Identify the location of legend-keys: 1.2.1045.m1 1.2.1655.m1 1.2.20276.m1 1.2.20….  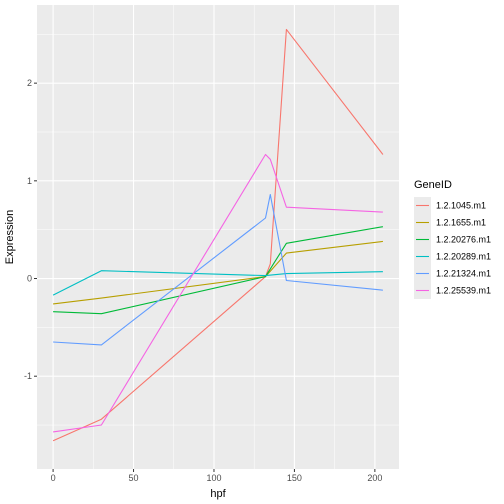
(452, 248).